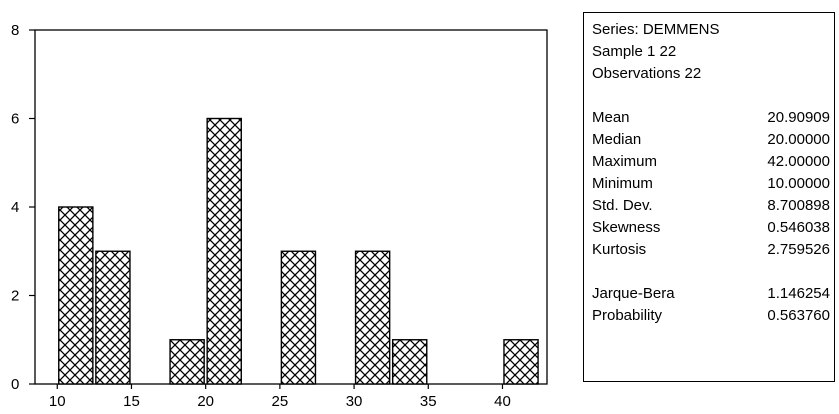 The width and height of the screenshot is (839, 414). What do you see at coordinates (798, 227) in the screenshot?
I see `stat-value: 0.546038` at bounding box center [798, 227].